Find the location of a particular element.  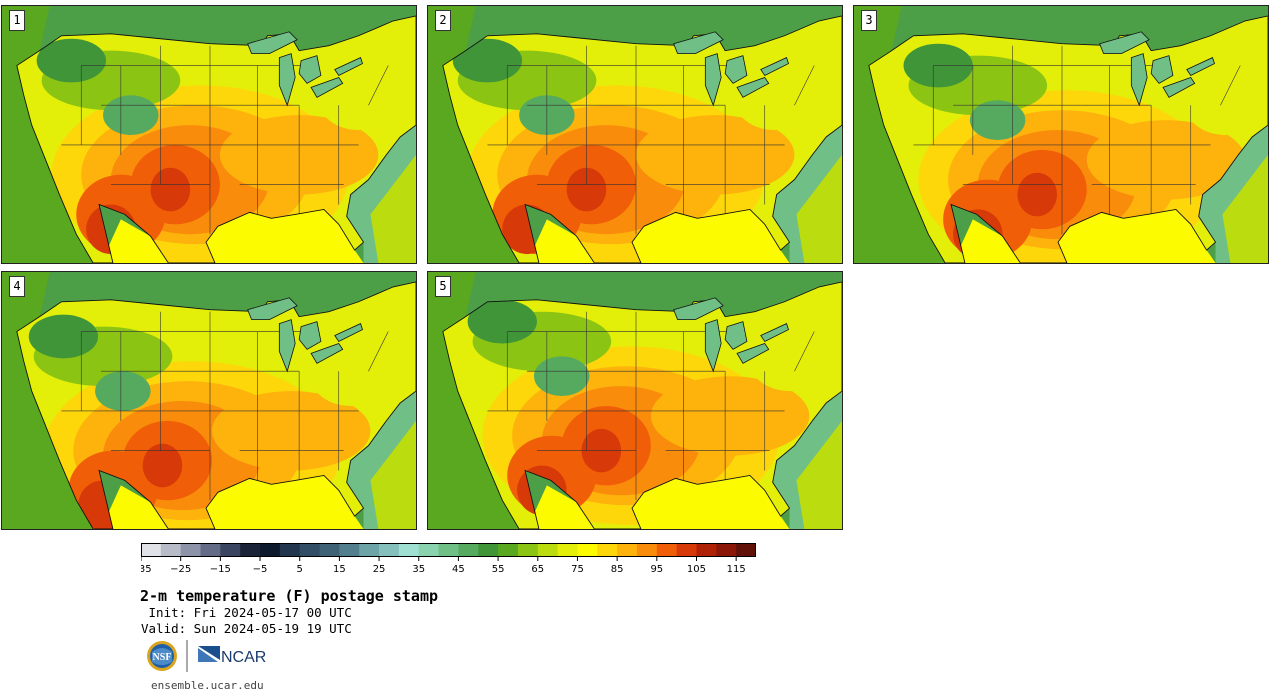

logos: NSF NCAR is located at coordinates (214, 658).